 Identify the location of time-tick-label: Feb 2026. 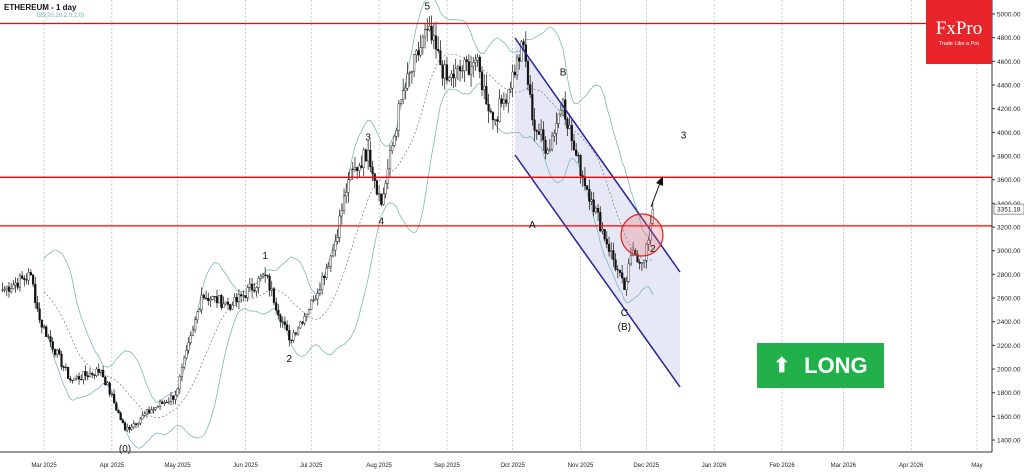
(782, 466).